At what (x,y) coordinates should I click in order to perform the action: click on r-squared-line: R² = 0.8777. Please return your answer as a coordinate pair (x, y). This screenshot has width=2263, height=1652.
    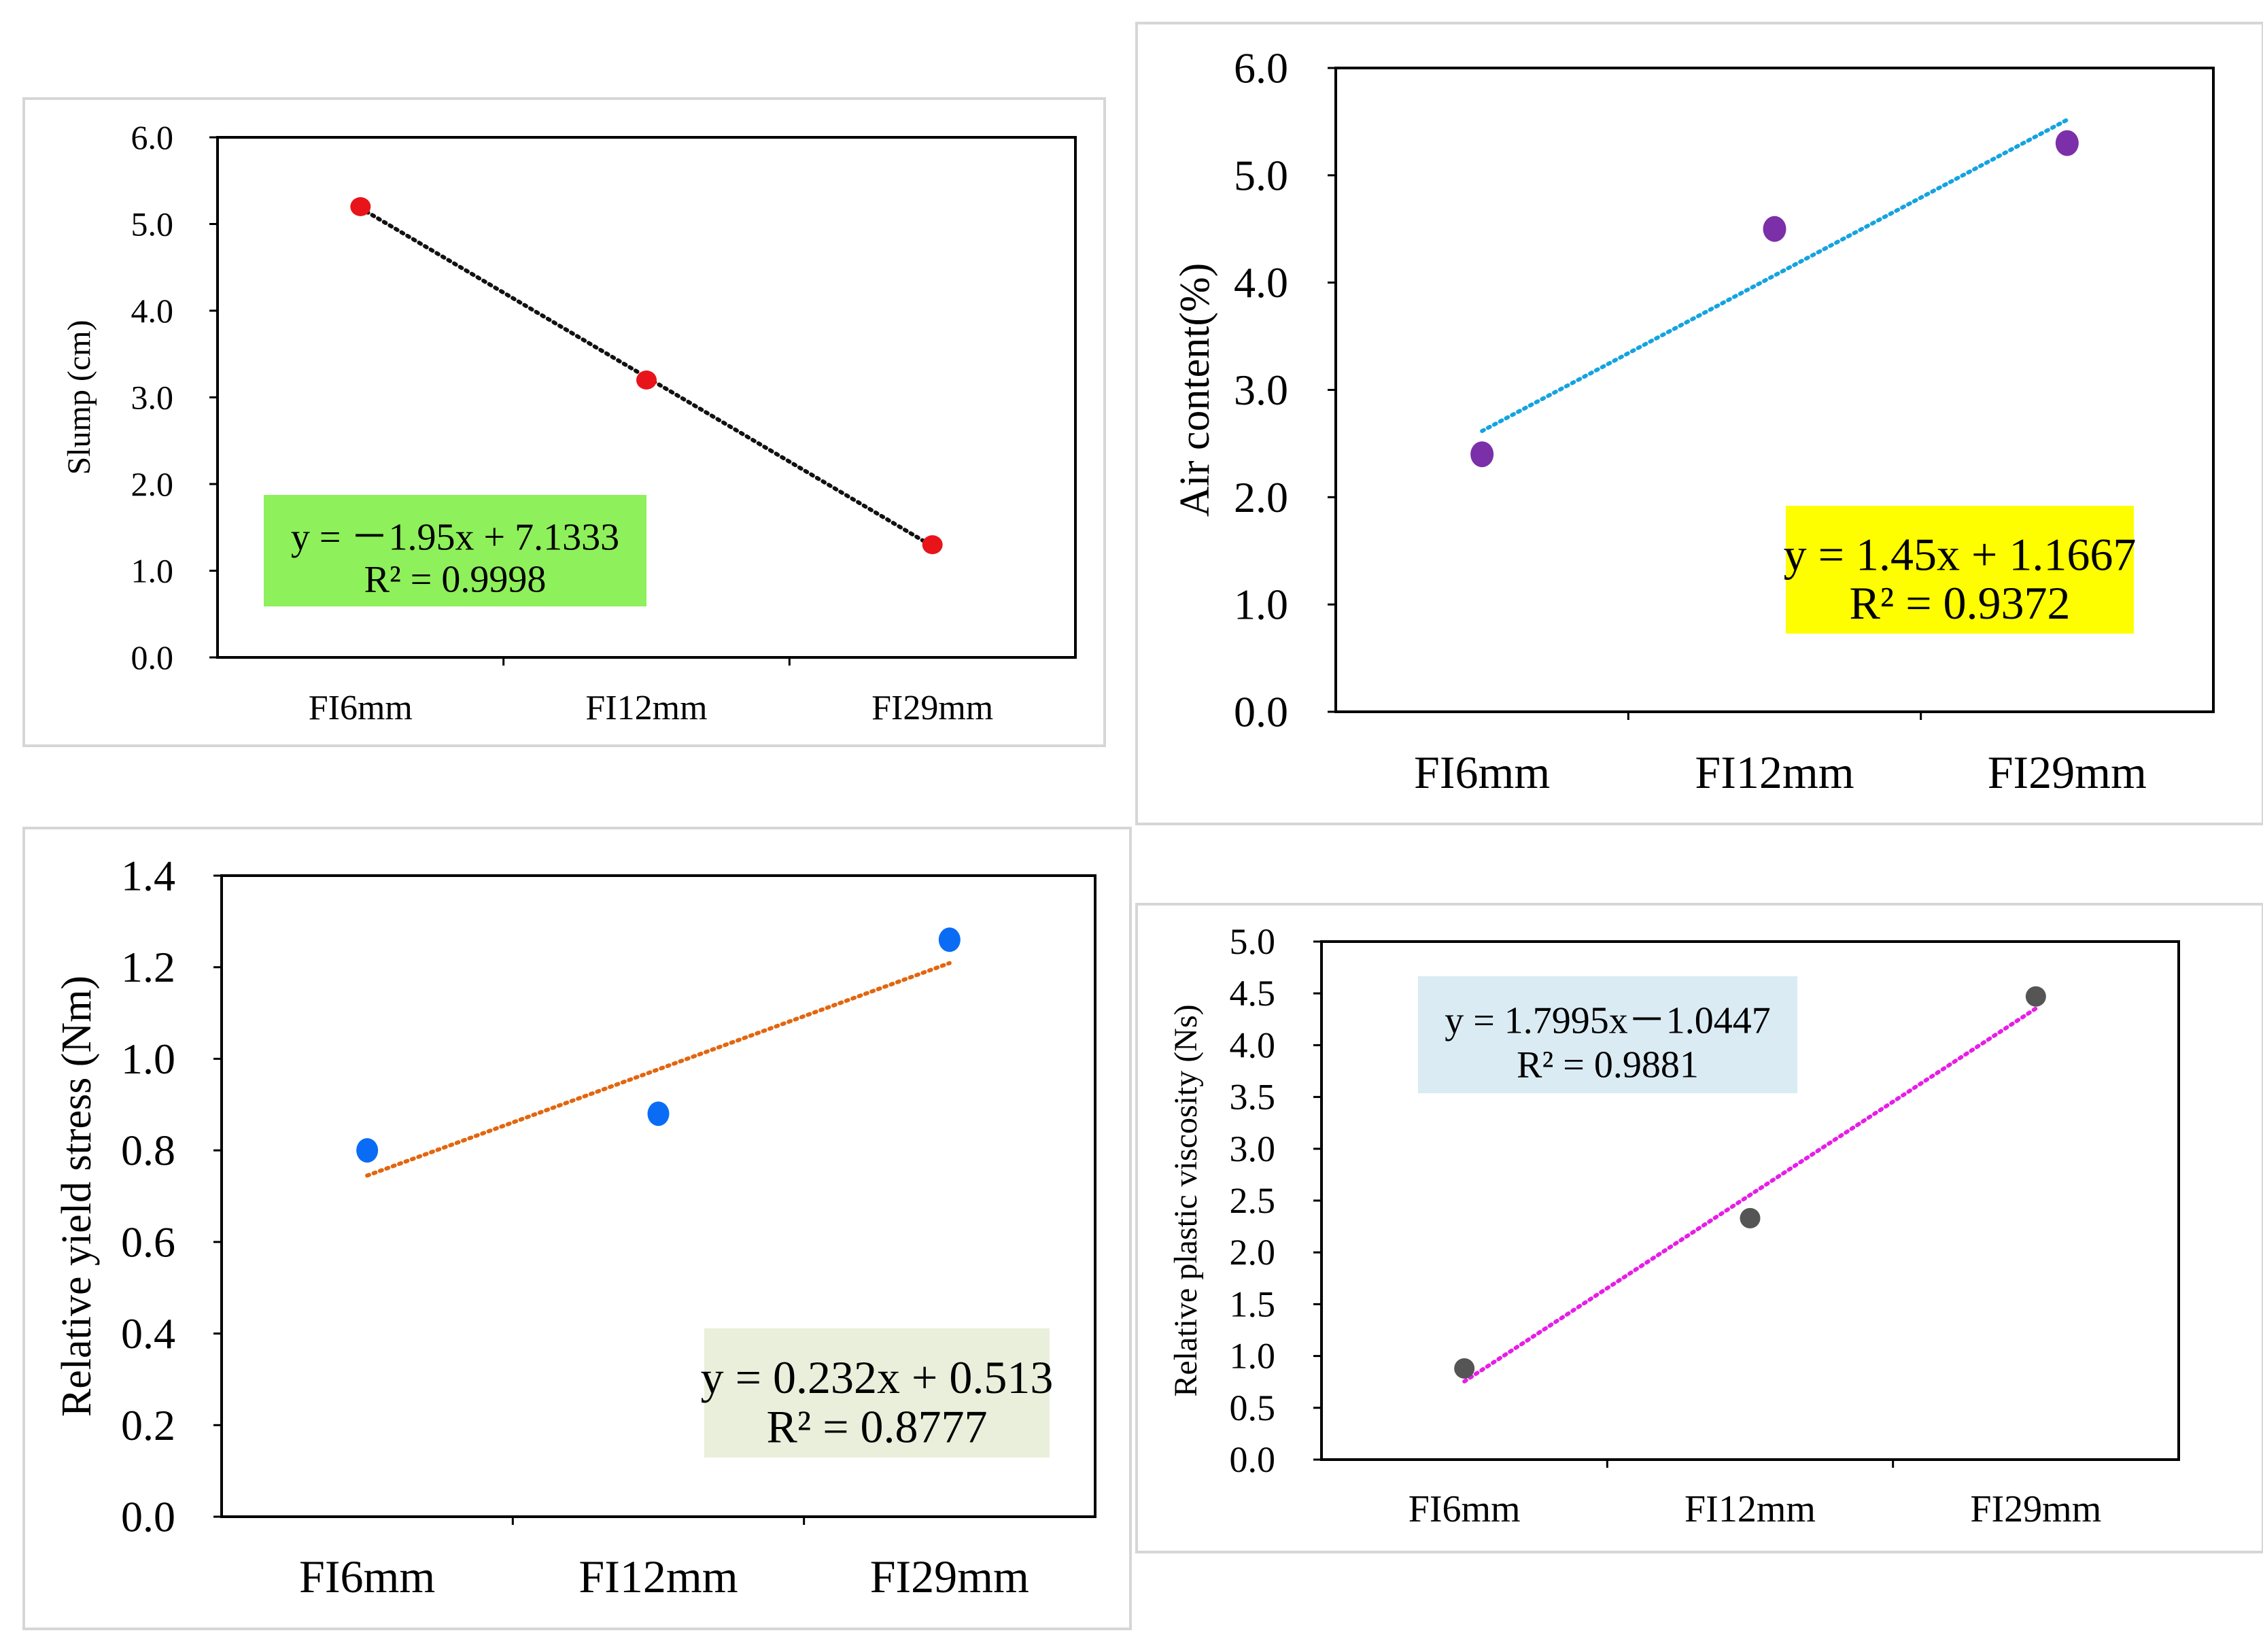
    Looking at the image, I should click on (876, 1426).